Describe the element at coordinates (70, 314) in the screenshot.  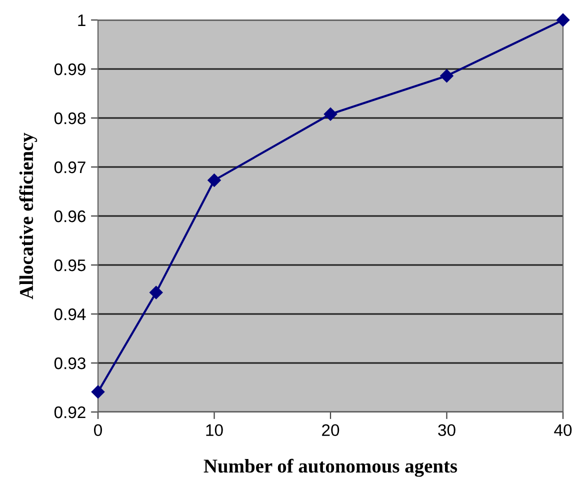
I see `y-tick-label: 0.94` at that location.